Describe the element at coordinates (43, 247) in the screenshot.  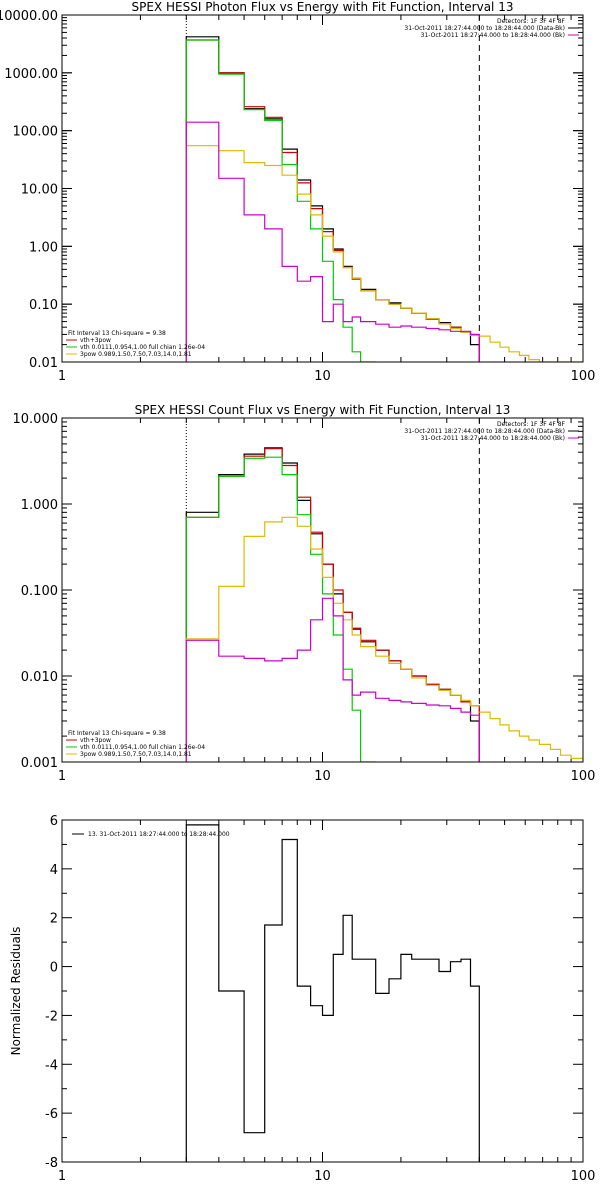
I see `y-tick-label: 1.00` at that location.